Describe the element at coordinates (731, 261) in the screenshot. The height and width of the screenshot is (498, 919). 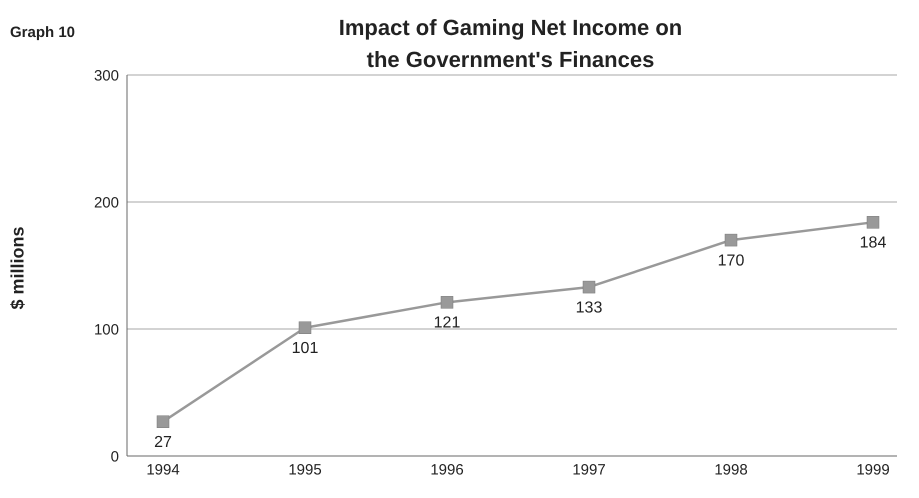
I see `data-label: 170` at that location.